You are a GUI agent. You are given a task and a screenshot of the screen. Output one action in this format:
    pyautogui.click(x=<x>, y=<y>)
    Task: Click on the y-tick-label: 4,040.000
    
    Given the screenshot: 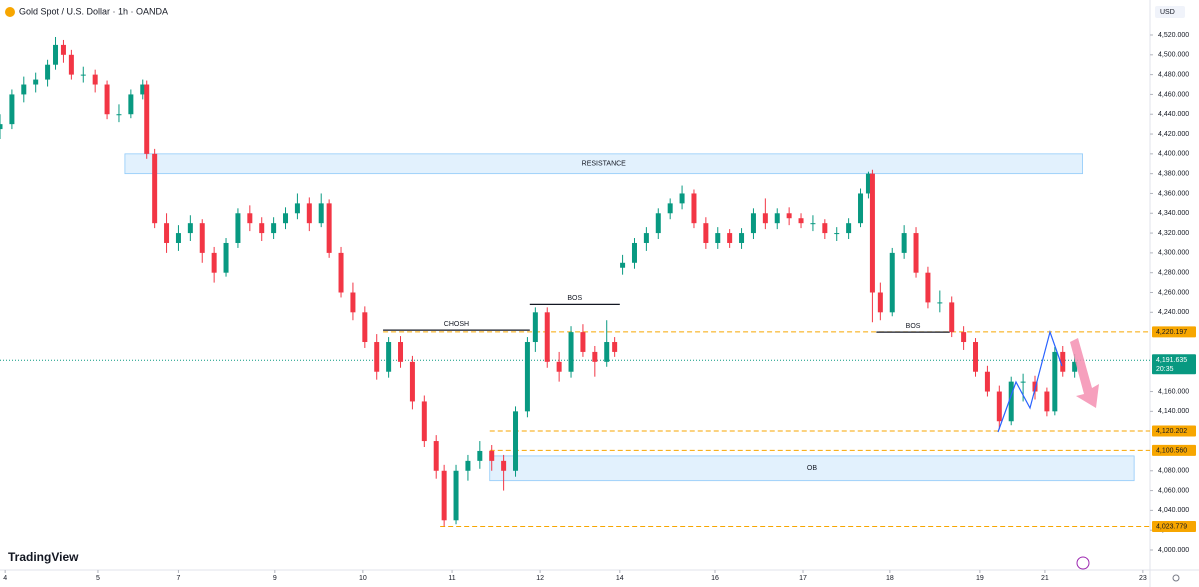 What is the action you would take?
    pyautogui.click(x=1173, y=510)
    